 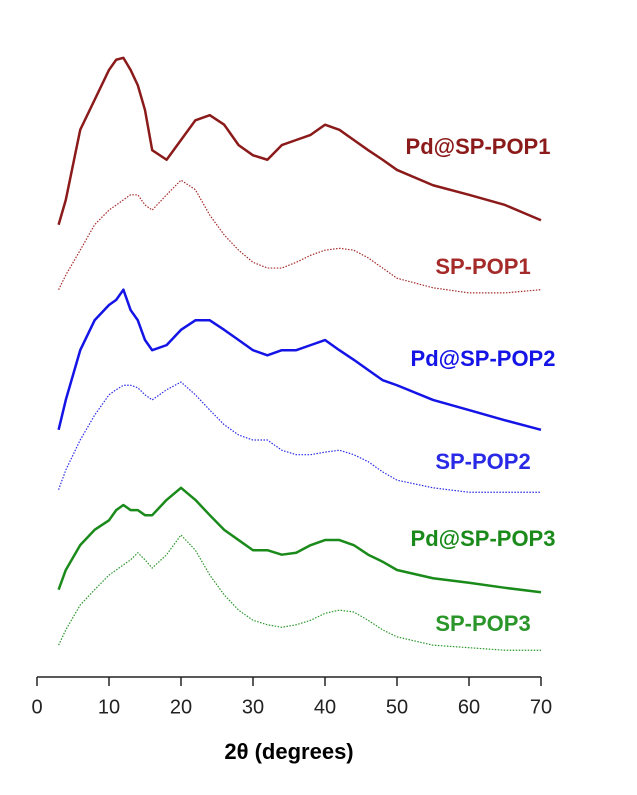 I want to click on x-tick-label: 30, so click(x=253, y=707).